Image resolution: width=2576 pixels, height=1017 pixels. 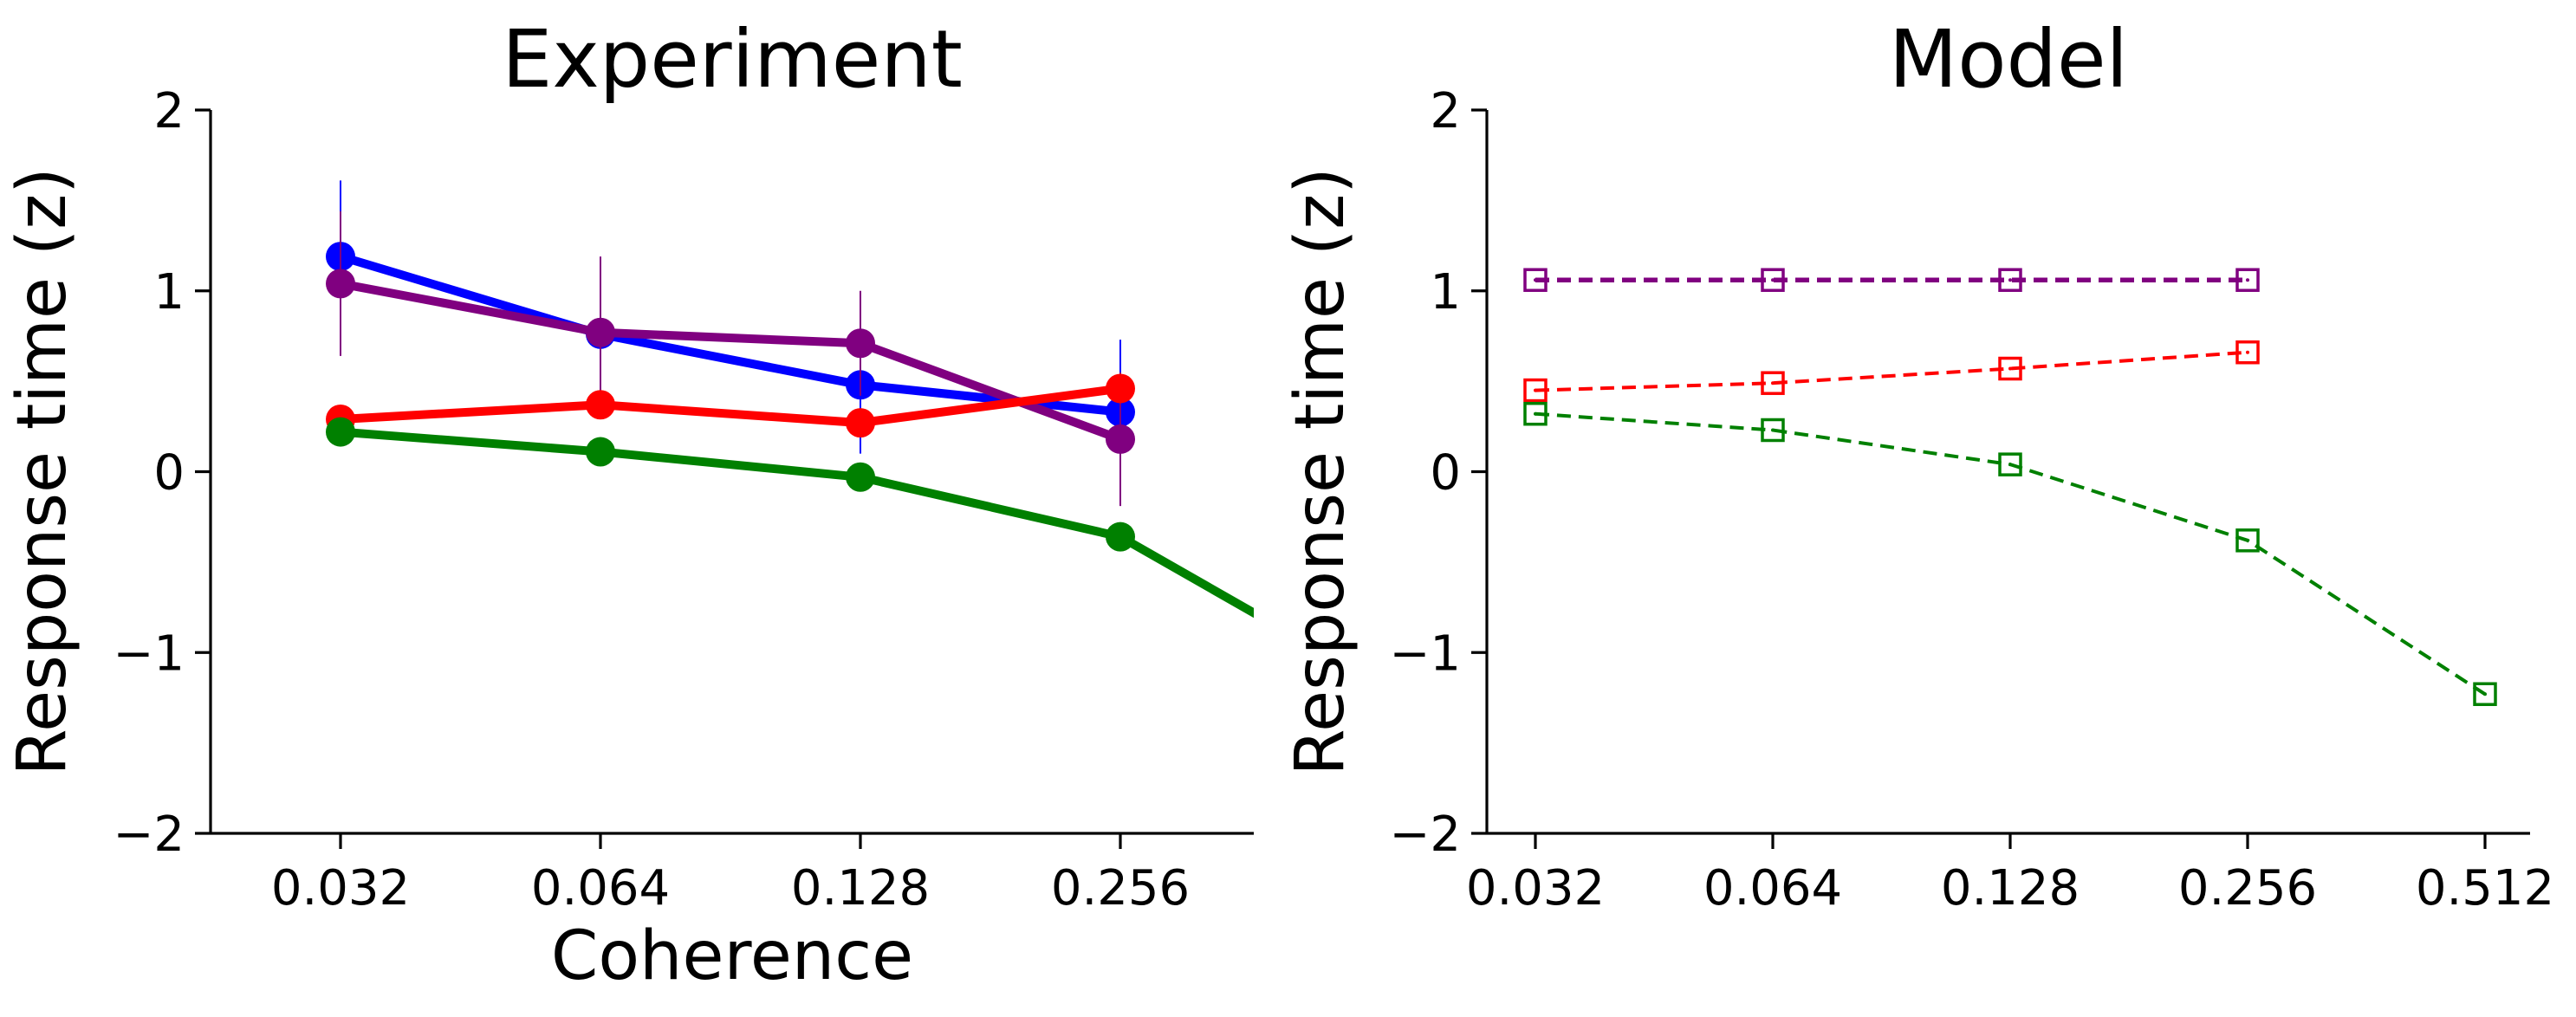 I want to click on chart-title: Model, so click(x=2009, y=59).